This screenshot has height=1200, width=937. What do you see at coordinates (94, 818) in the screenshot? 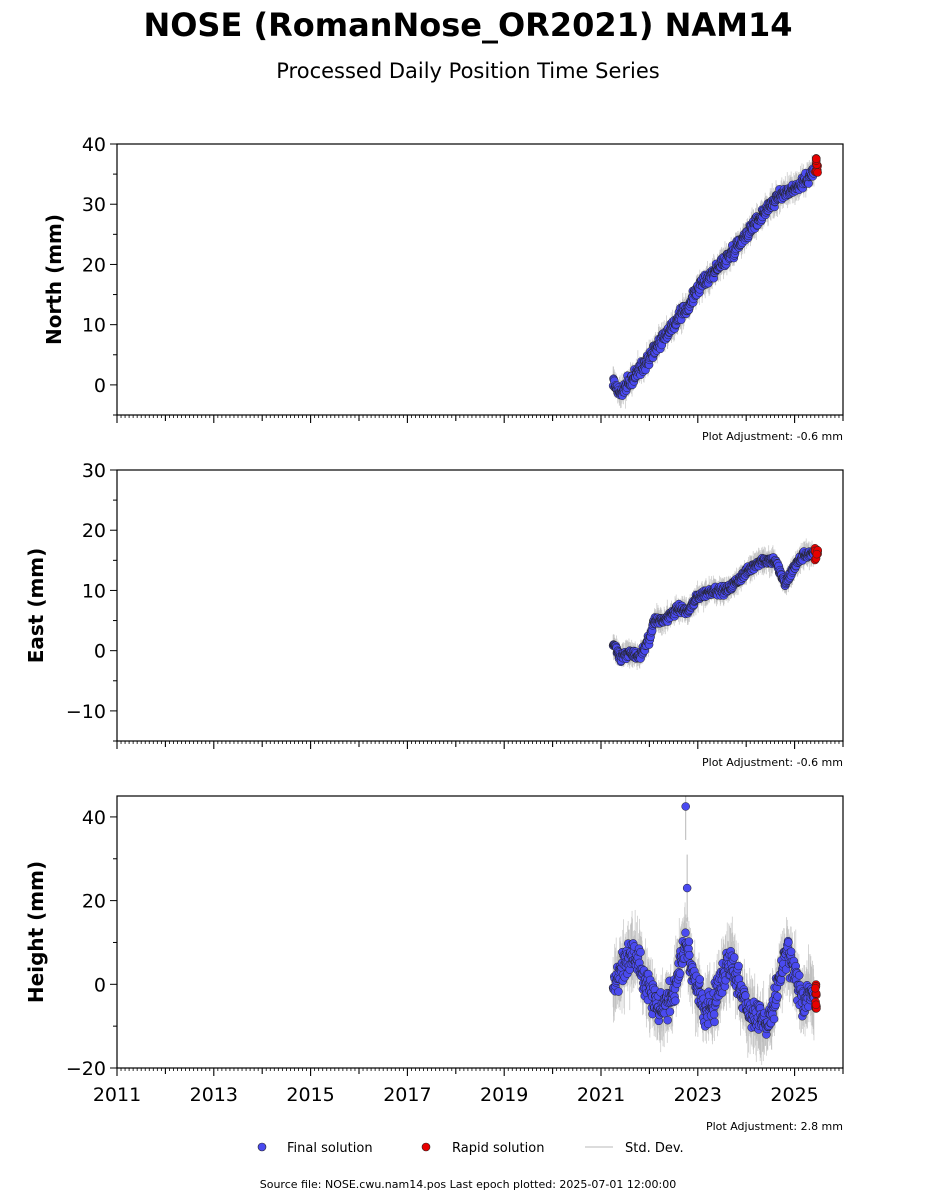
I see `height-y-tick-label: 40` at bounding box center [94, 818].